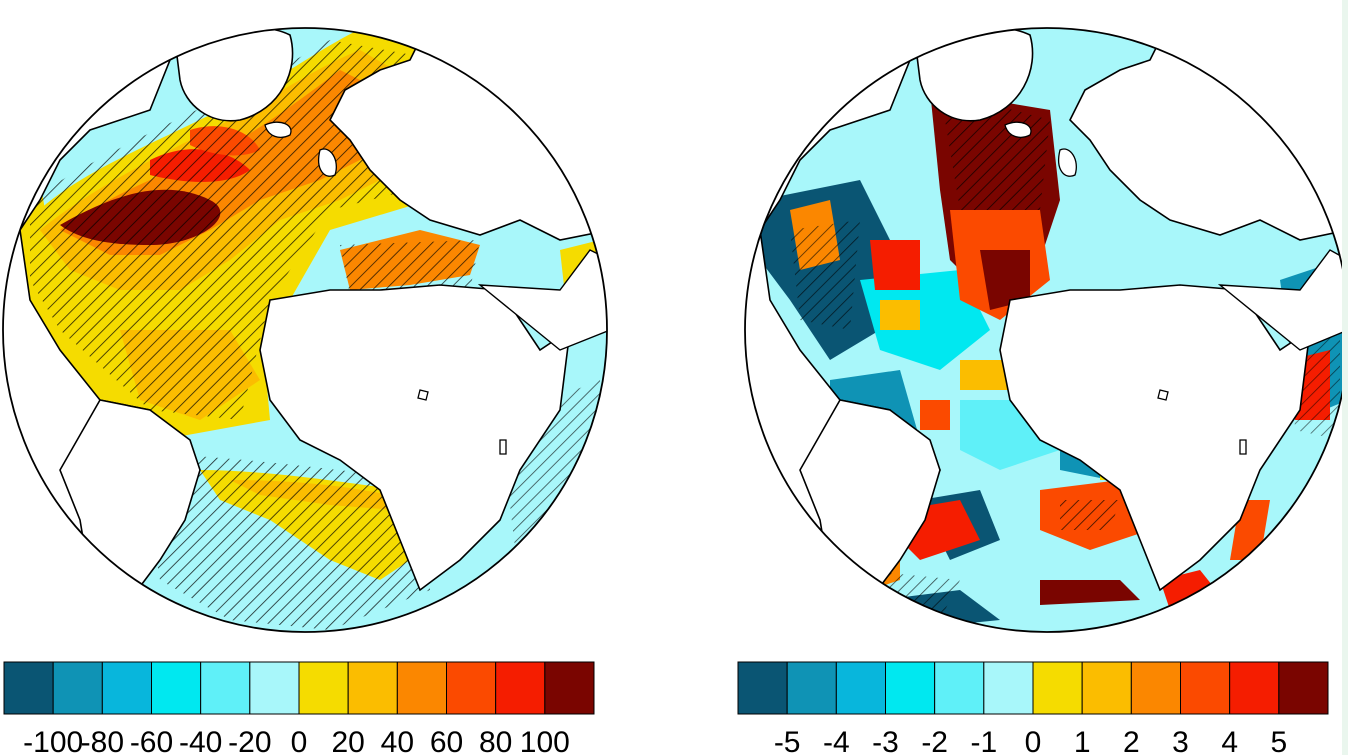 The width and height of the screenshot is (1348, 755). I want to click on colorbar-tick-label: 20, so click(347, 740).